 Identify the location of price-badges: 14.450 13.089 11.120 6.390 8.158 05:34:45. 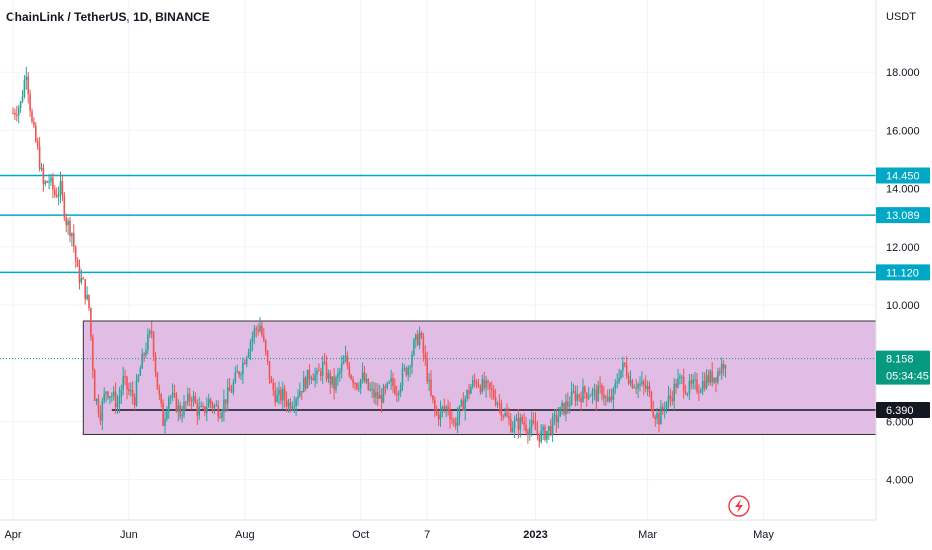
(903, 293).